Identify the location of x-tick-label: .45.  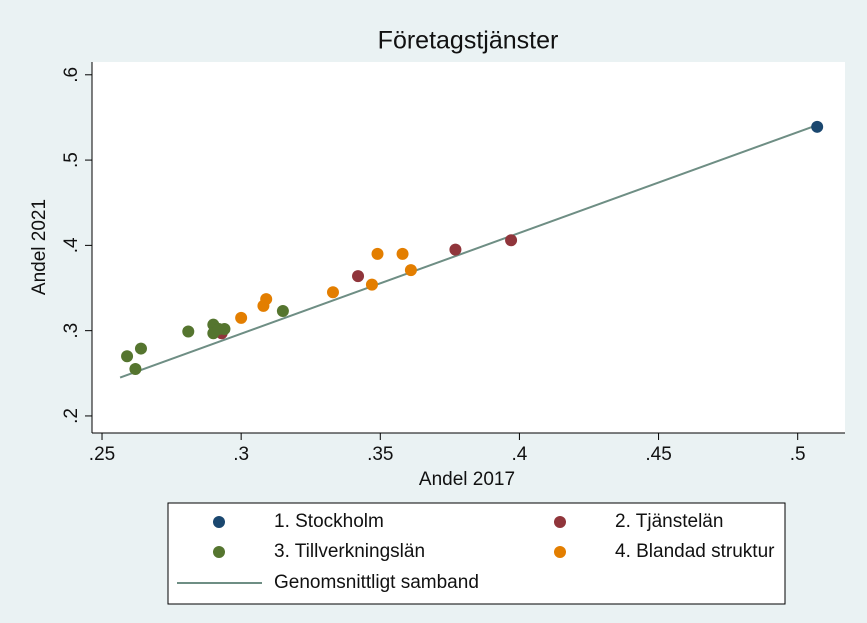
(658, 454).